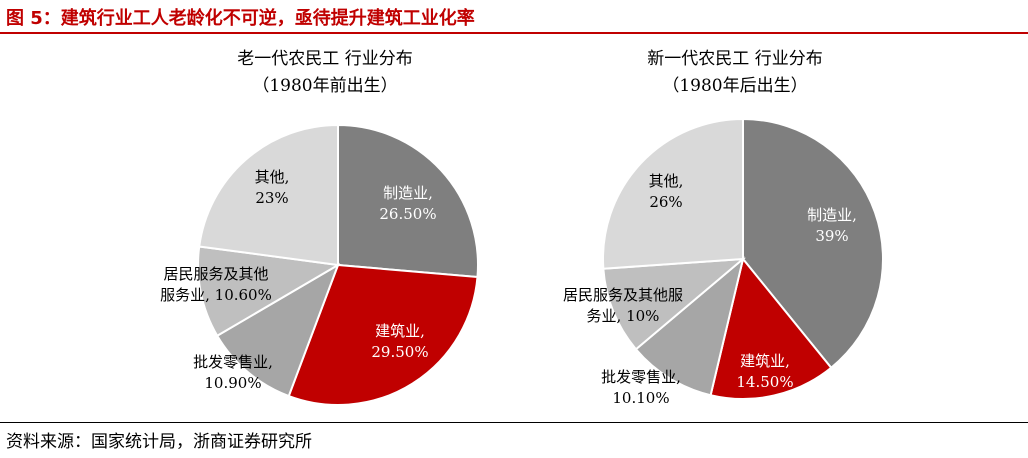 The width and height of the screenshot is (1028, 458). What do you see at coordinates (514, 422) in the screenshot?
I see `source-rule` at bounding box center [514, 422].